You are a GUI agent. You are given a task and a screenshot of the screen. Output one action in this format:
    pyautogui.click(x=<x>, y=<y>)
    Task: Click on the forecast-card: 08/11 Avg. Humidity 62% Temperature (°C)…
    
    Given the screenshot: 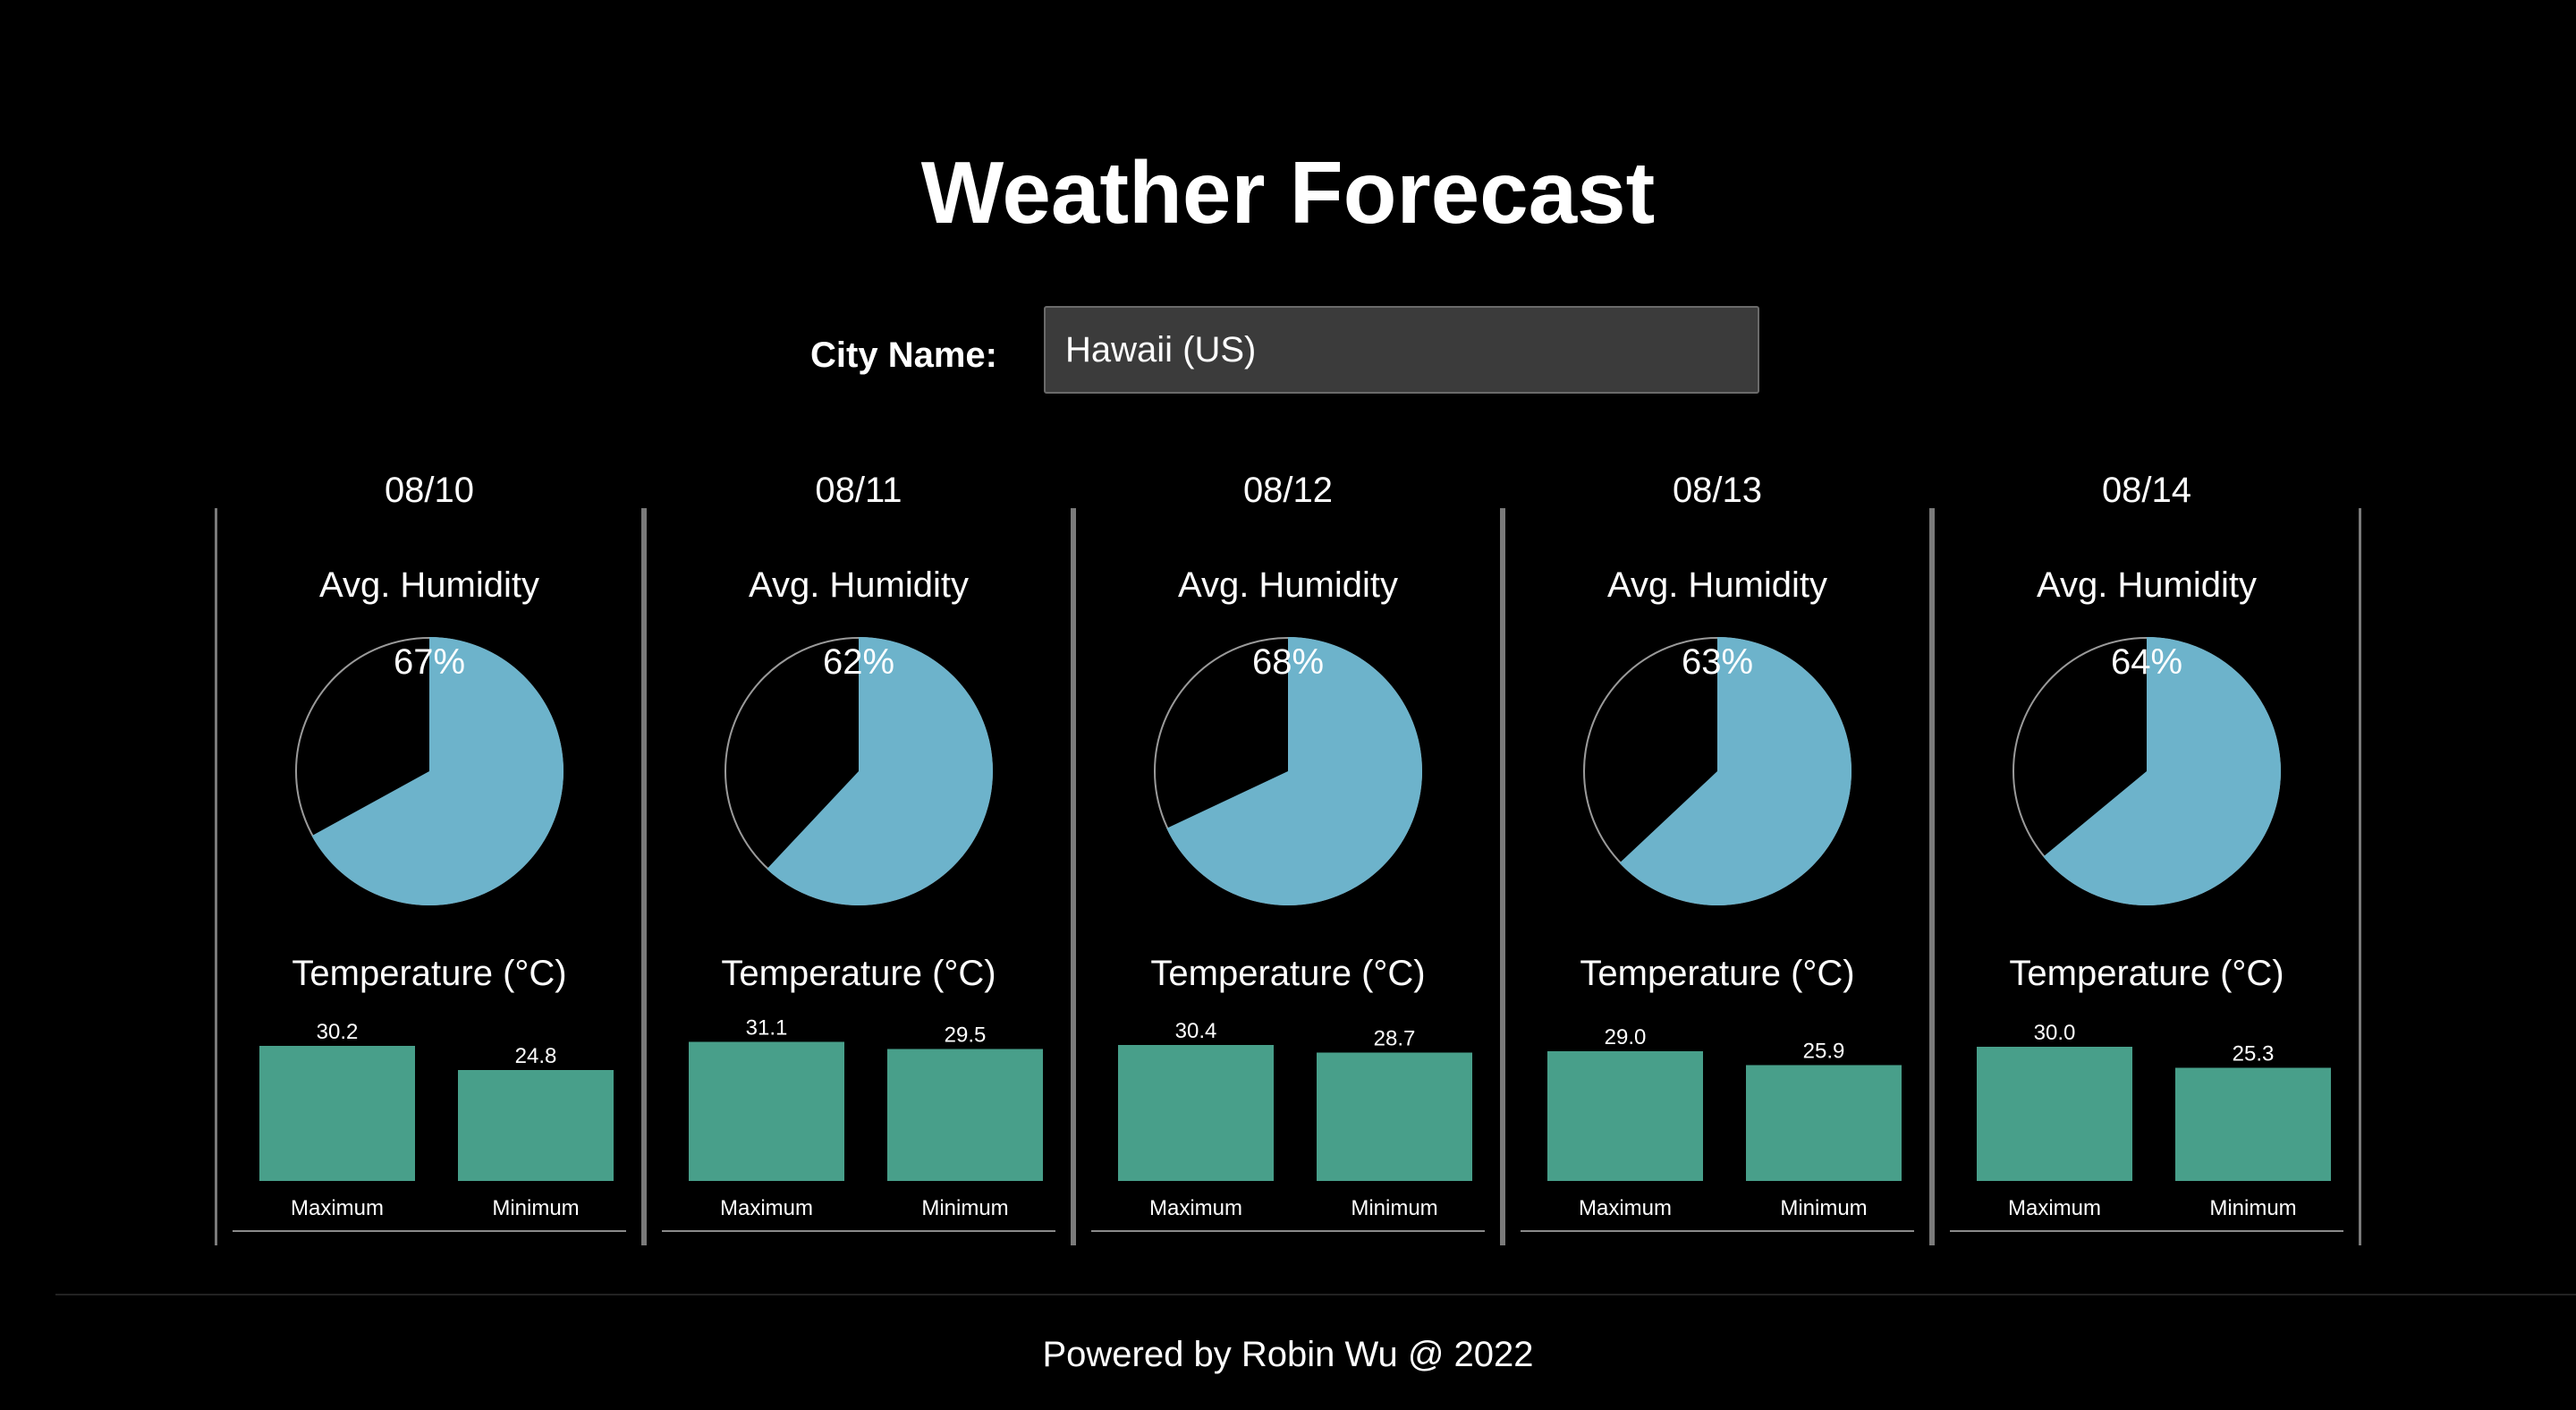 What is the action you would take?
    pyautogui.click(x=858, y=859)
    